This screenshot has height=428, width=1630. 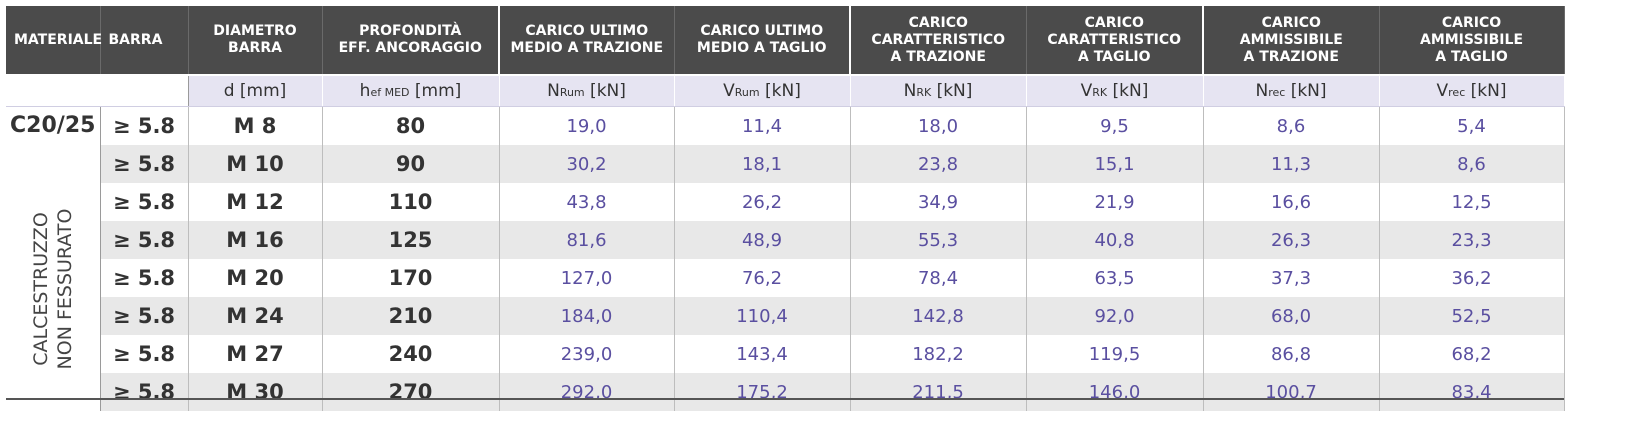 I want to click on unit-cell: hef MED [mm], so click(x=411, y=91).